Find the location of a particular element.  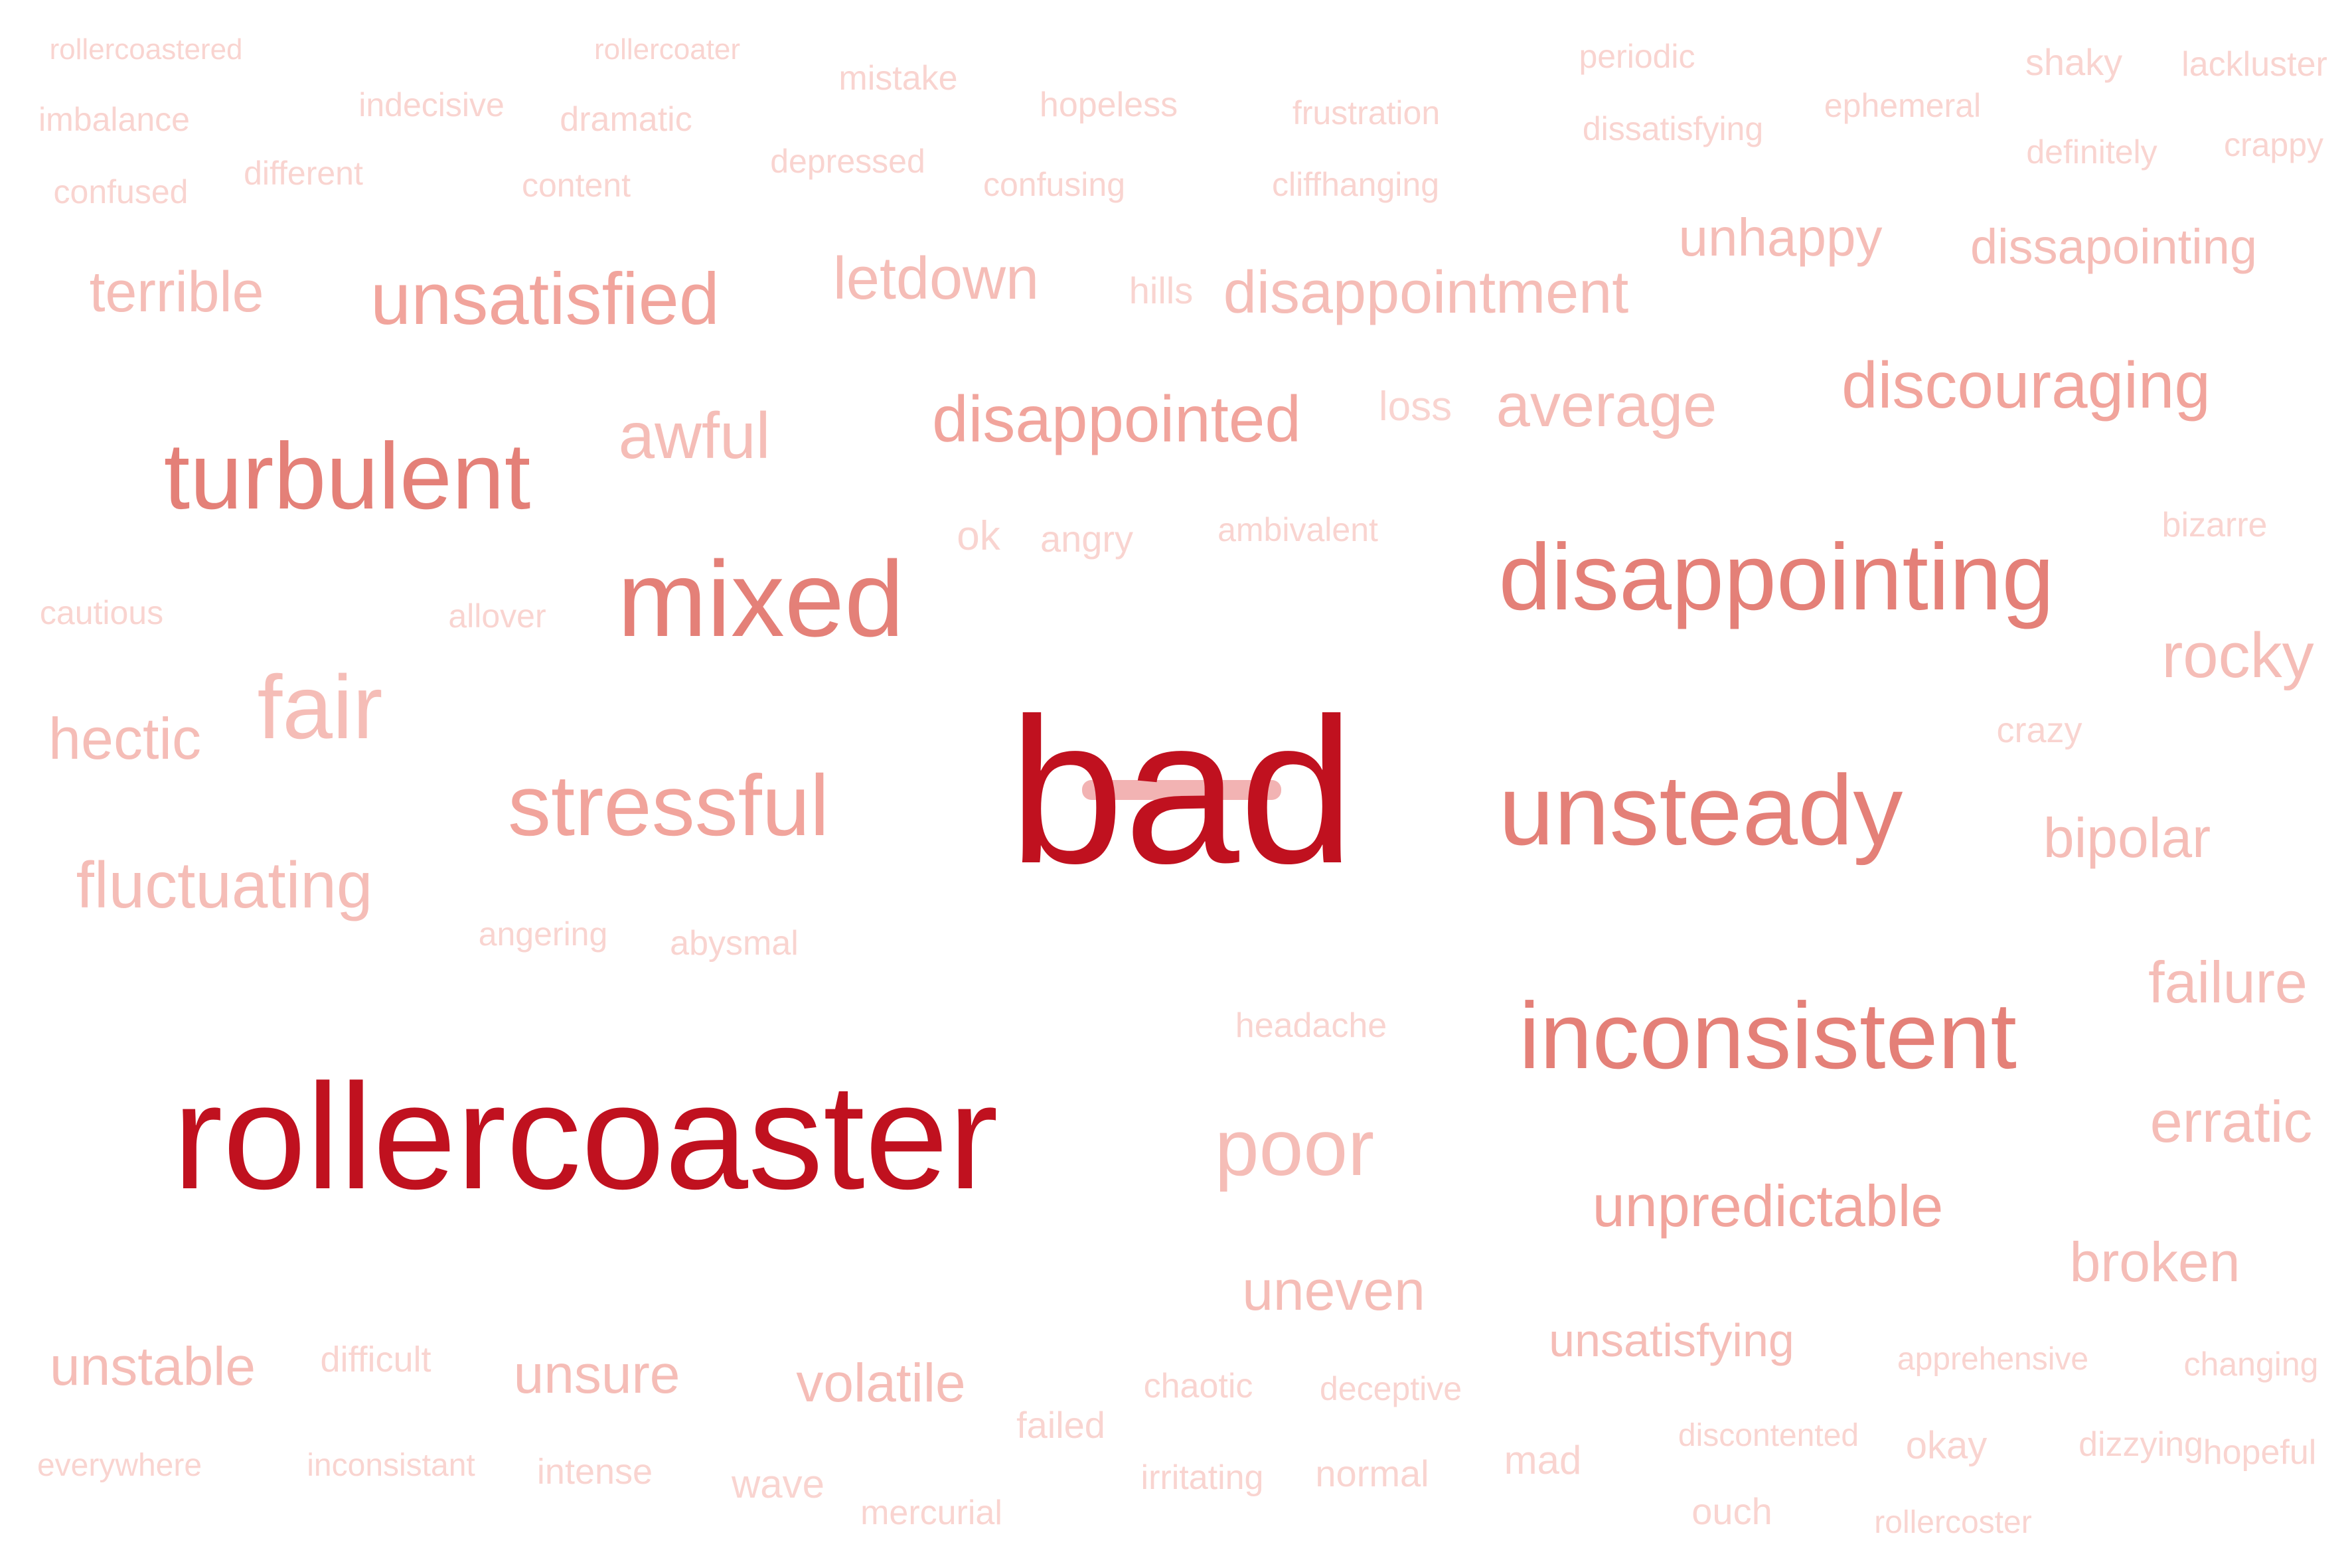

cloud-word: erratic is located at coordinates (2231, 1122).